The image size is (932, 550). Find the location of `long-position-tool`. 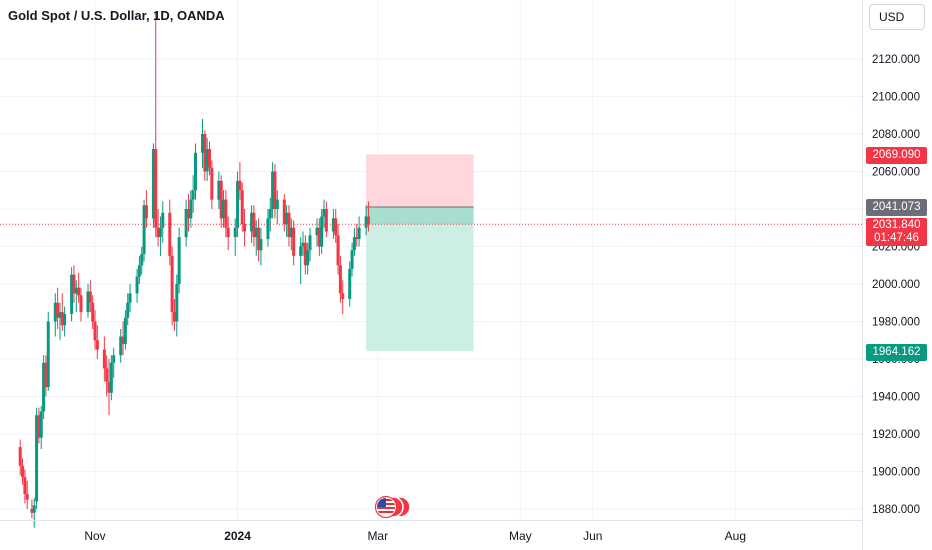

long-position-tool is located at coordinates (420, 253).